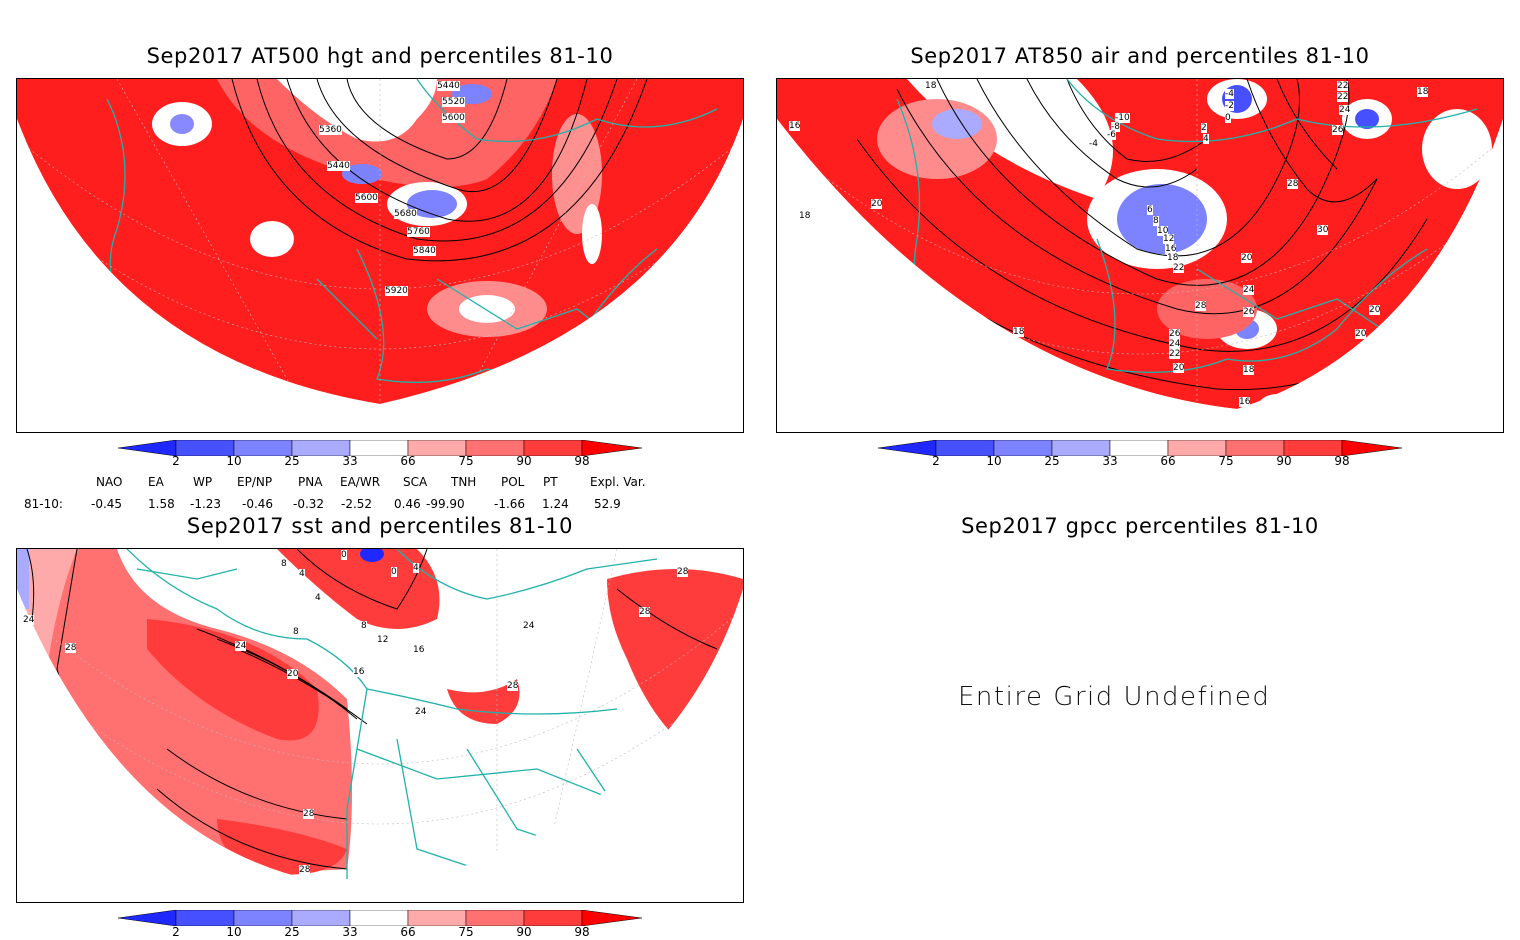 The height and width of the screenshot is (940, 1520). What do you see at coordinates (296, 632) in the screenshot?
I see `sst-label-9: 8` at bounding box center [296, 632].